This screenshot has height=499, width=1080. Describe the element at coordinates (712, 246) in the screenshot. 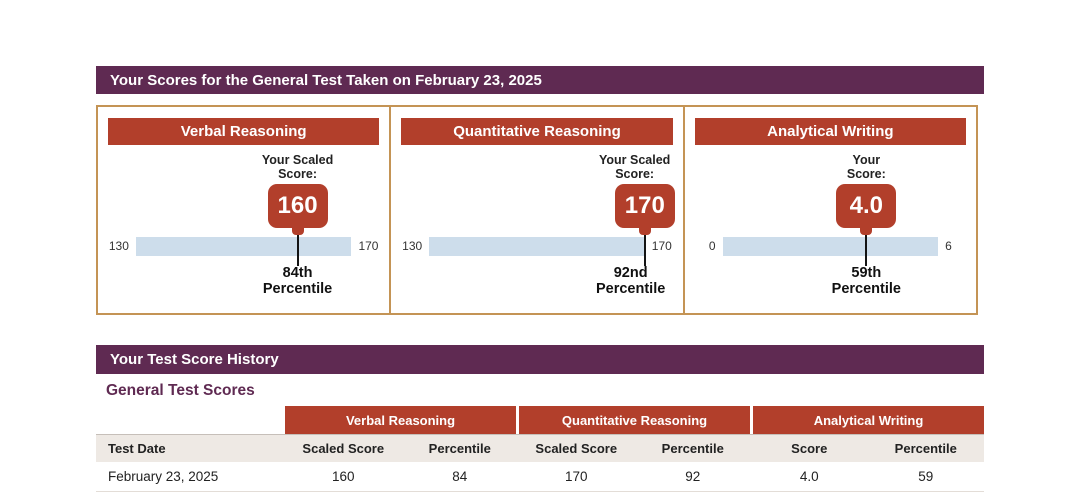

I see `scale-min-label: 0` at that location.